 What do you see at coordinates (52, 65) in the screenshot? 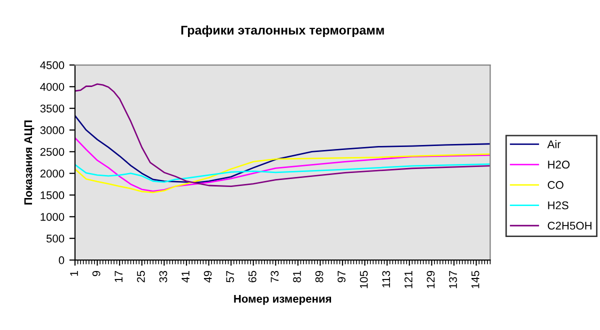
I see `y-tick-label: 4500` at bounding box center [52, 65].